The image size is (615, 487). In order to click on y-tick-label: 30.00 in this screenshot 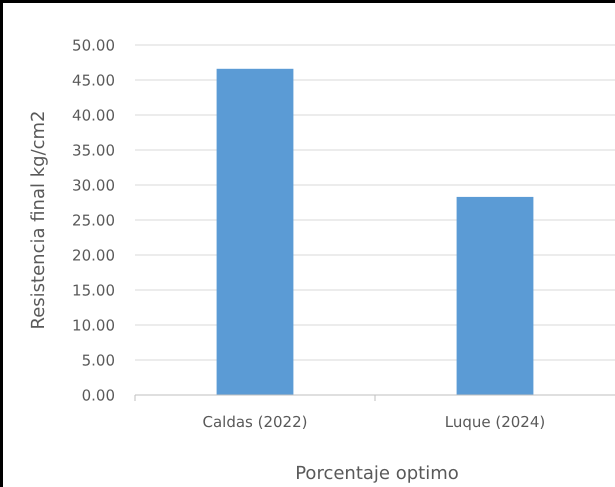, I will do `click(93, 185)`.